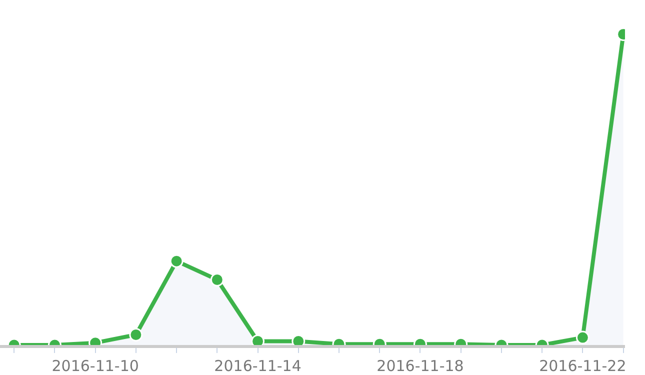  What do you see at coordinates (420, 366) in the screenshot?
I see `x-tick-label: 2016-11-18` at bounding box center [420, 366].